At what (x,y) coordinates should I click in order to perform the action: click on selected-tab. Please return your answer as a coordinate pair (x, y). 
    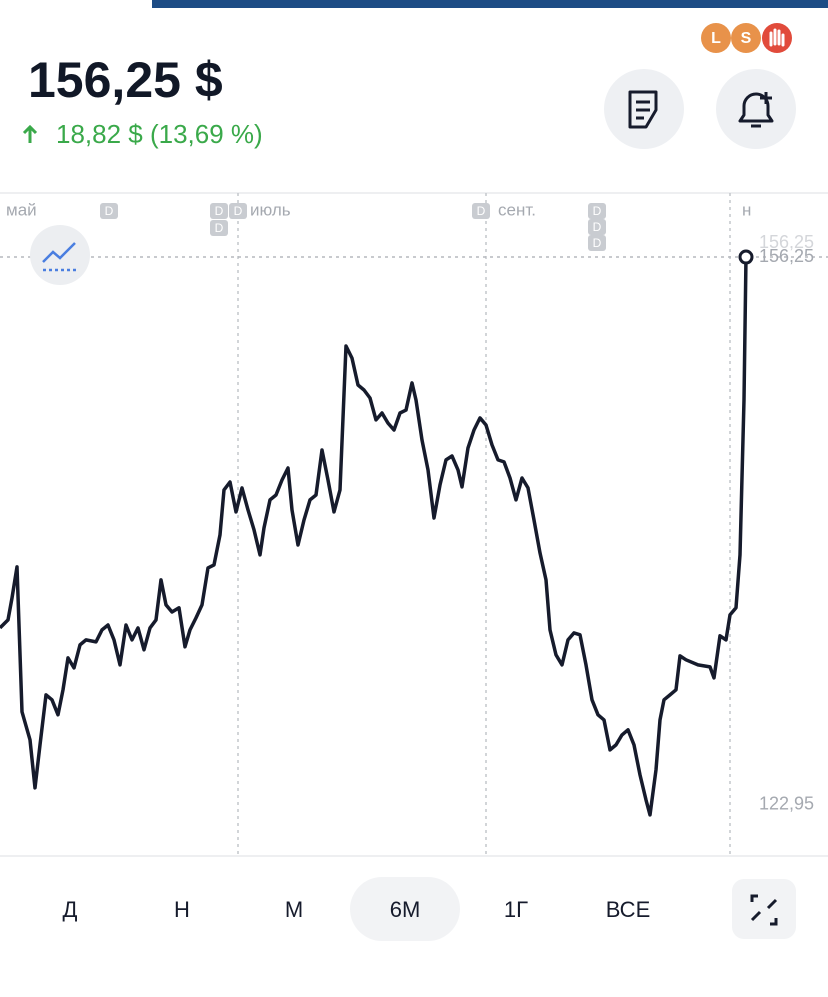
    Looking at the image, I should click on (405, 909).